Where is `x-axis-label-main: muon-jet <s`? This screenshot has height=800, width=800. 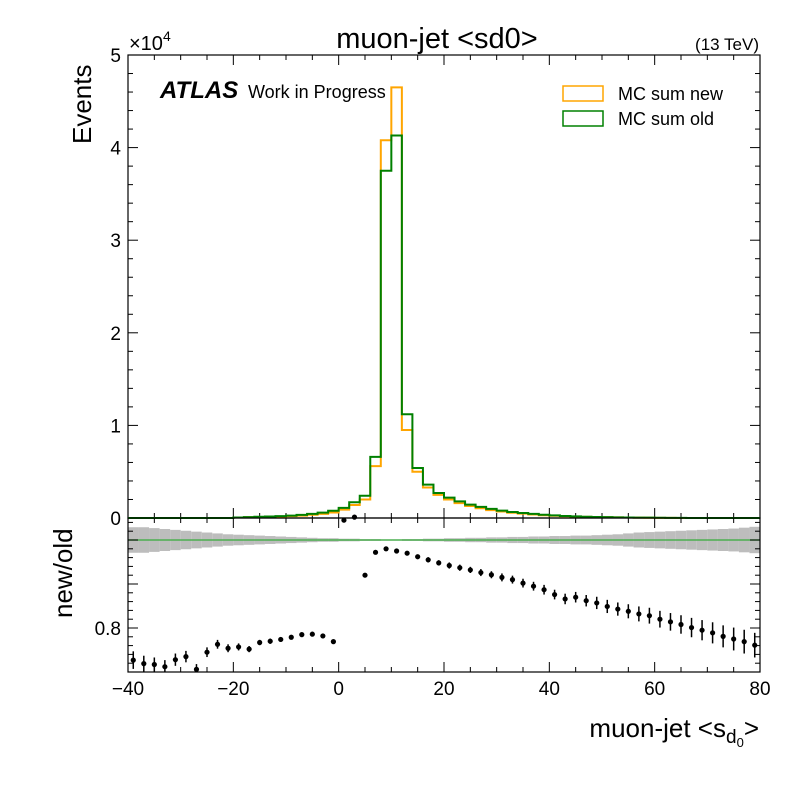 x-axis-label-main: muon-jet <s is located at coordinates (657, 728).